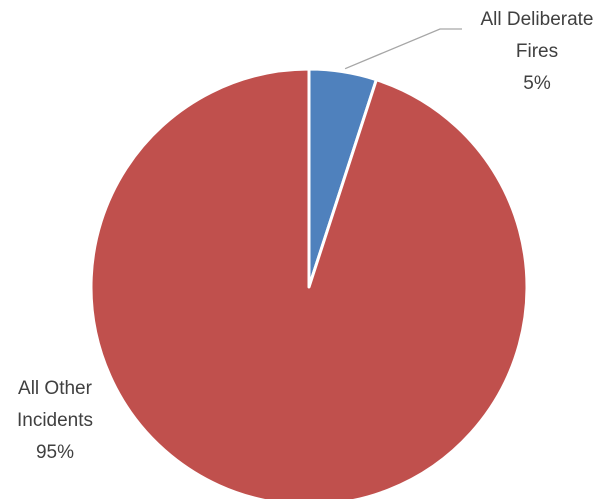 This screenshot has height=499, width=611. What do you see at coordinates (537, 83) in the screenshot?
I see `slice-percent-deliberate-fires: 5%` at bounding box center [537, 83].